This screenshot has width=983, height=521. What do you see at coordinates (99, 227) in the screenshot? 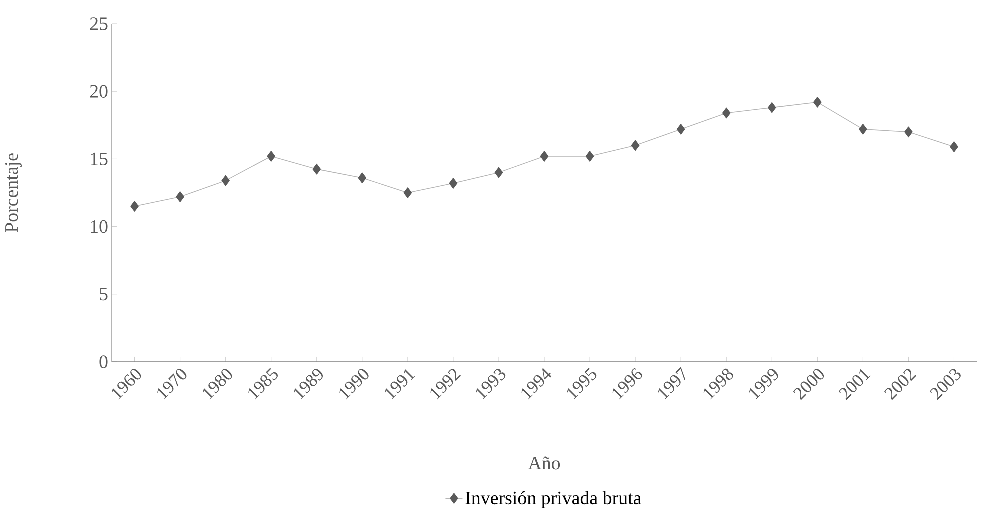
I see `y-tick-label: 10` at bounding box center [99, 227].